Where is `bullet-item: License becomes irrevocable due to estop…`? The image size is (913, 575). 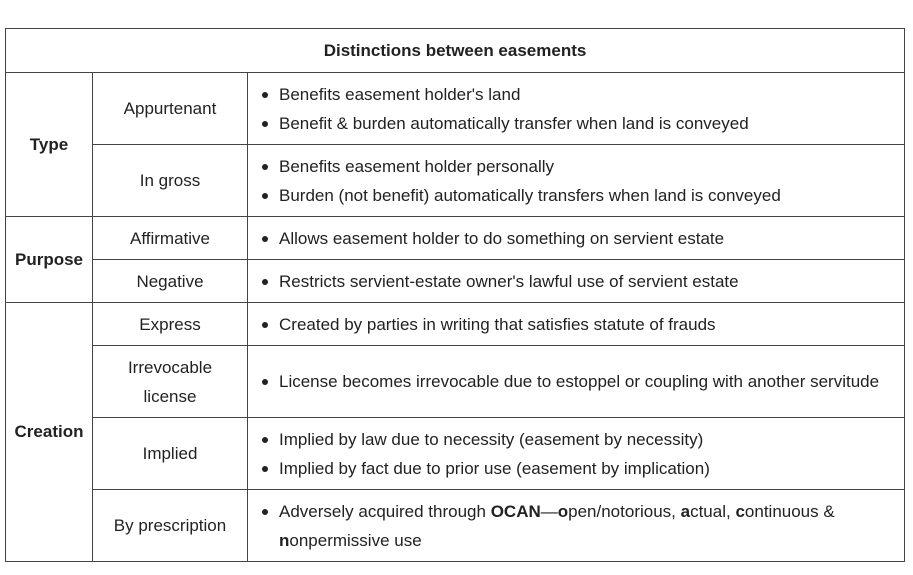
bullet-item: License becomes irrevocable due to estop… is located at coordinates (582, 381).